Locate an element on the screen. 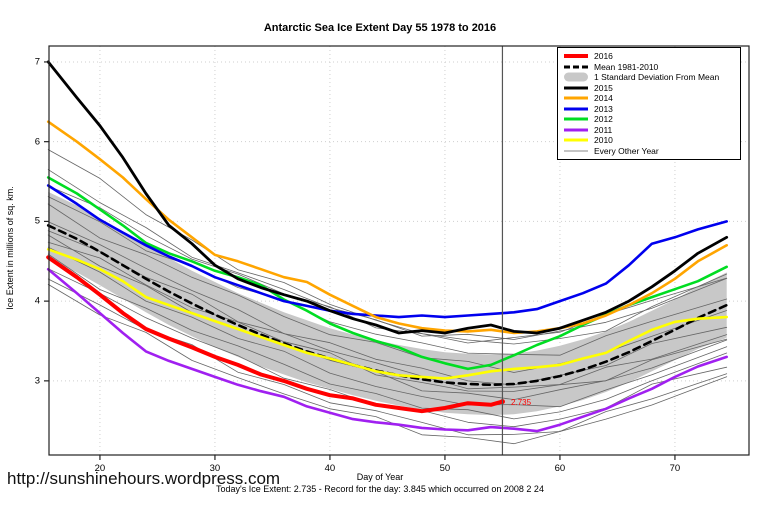 This screenshot has height=506, width=760. legend-item-2012: 2012 is located at coordinates (652, 119).